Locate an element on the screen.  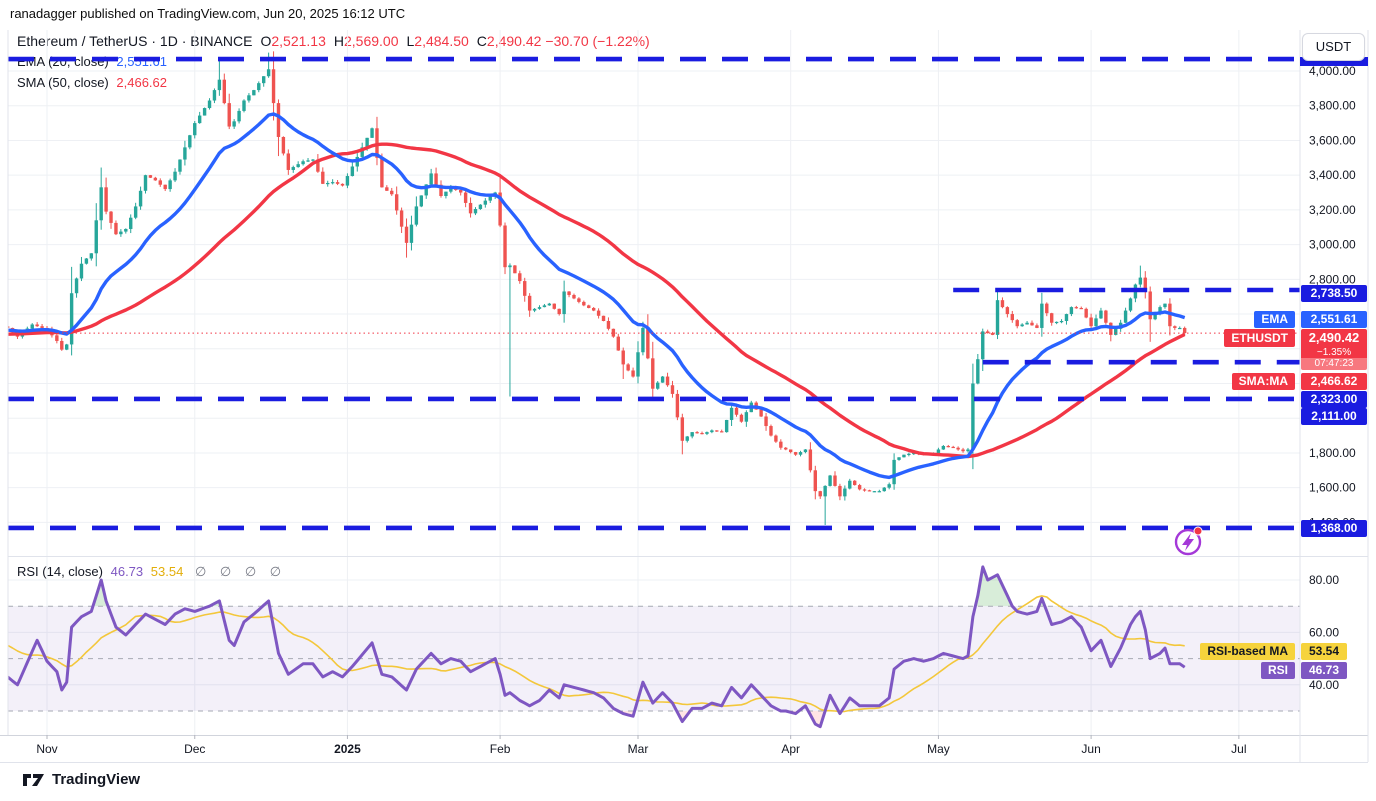
svg-text: Mar is located at coordinates (638, 749).